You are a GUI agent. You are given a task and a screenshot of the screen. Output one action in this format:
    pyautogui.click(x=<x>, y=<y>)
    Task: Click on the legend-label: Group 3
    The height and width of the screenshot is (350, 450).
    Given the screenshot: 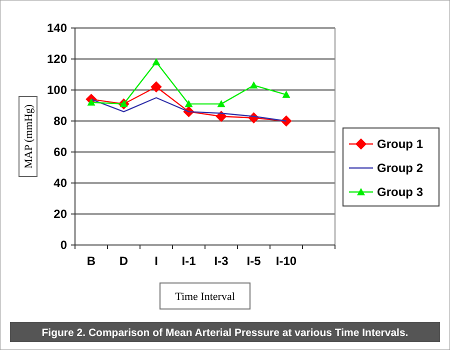 What is the action you would take?
    pyautogui.click(x=400, y=192)
    